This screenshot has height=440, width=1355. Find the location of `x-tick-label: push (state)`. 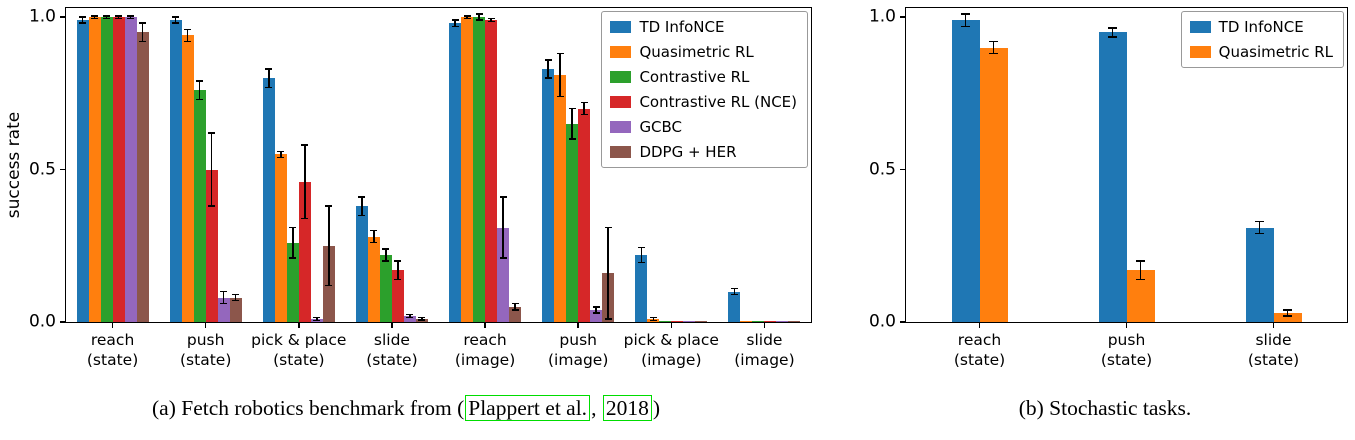

x-tick-label: push (state) is located at coordinates (206, 350).